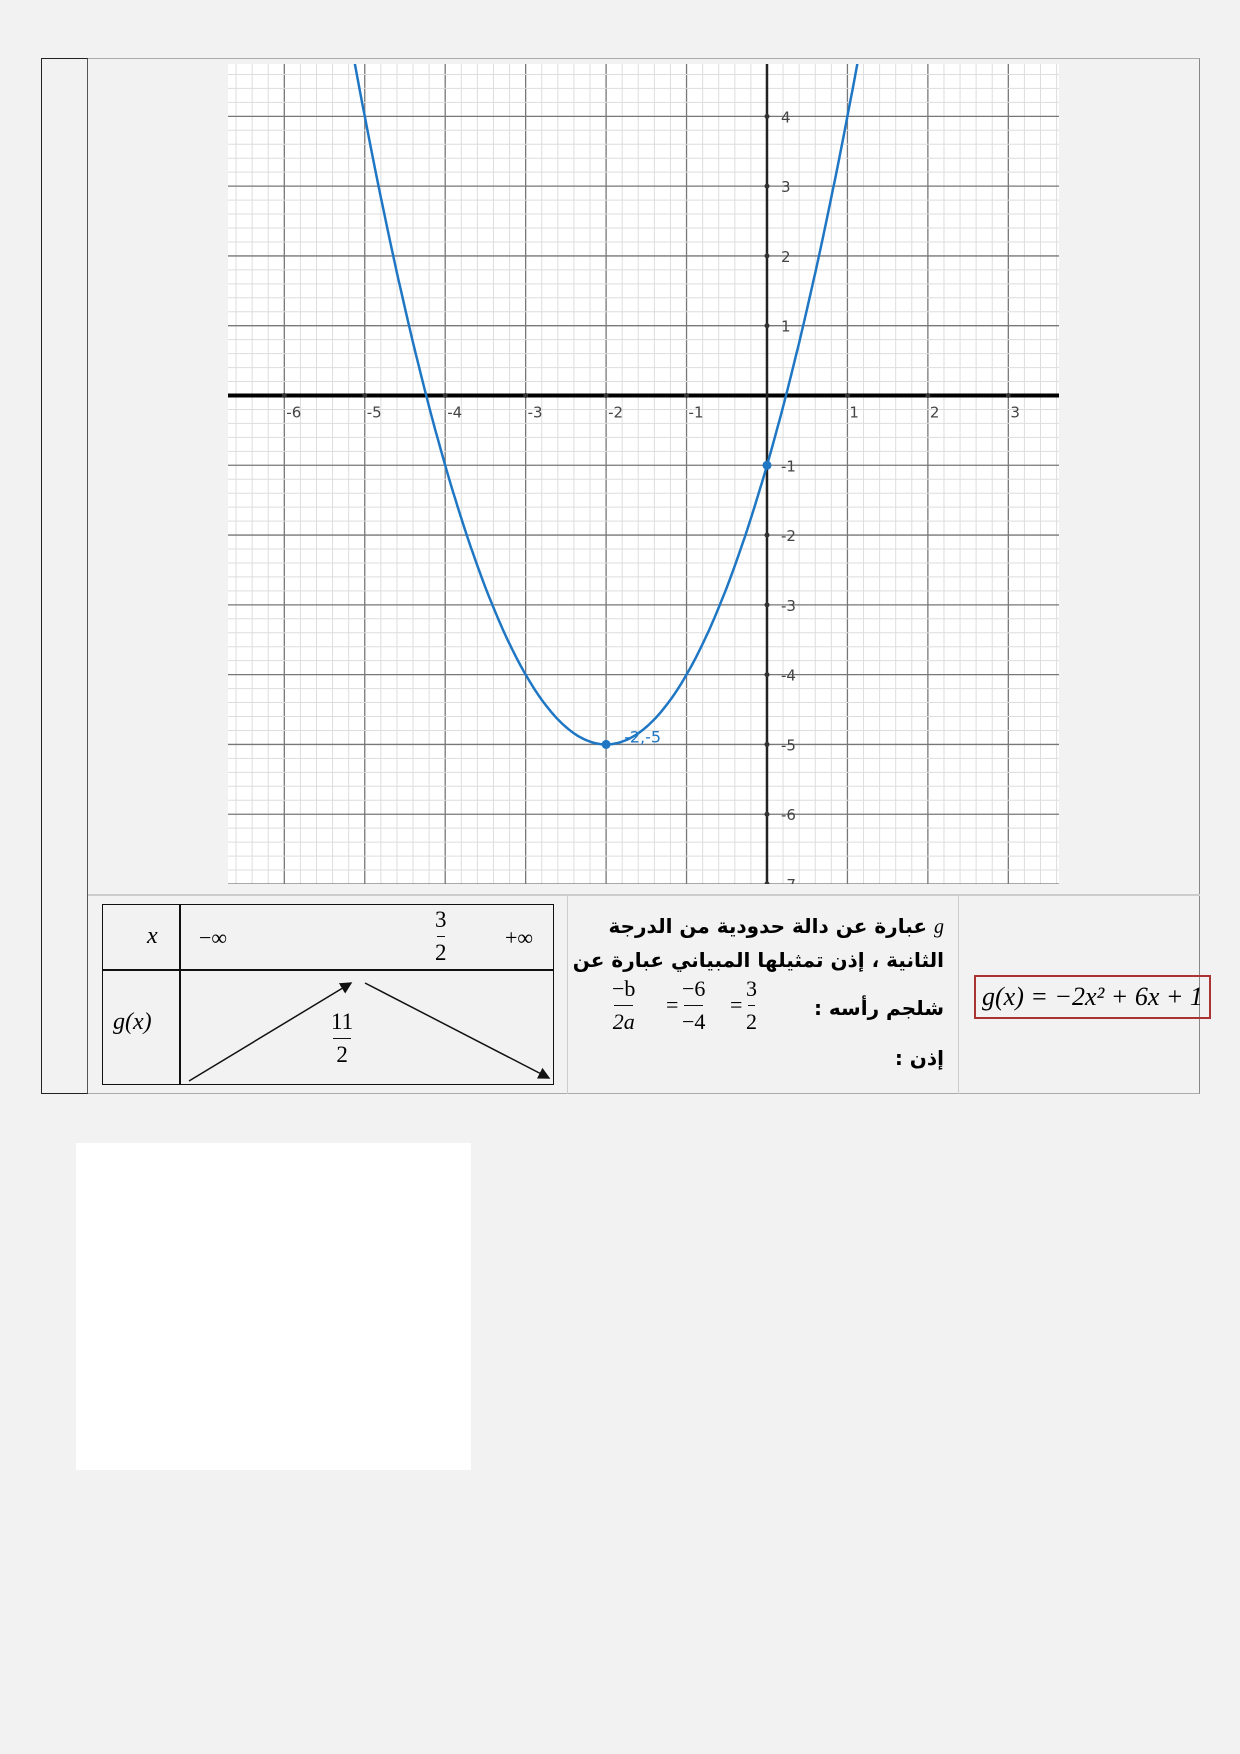  What do you see at coordinates (788, 880) in the screenshot?
I see `y-tick-label: -7` at bounding box center [788, 880].